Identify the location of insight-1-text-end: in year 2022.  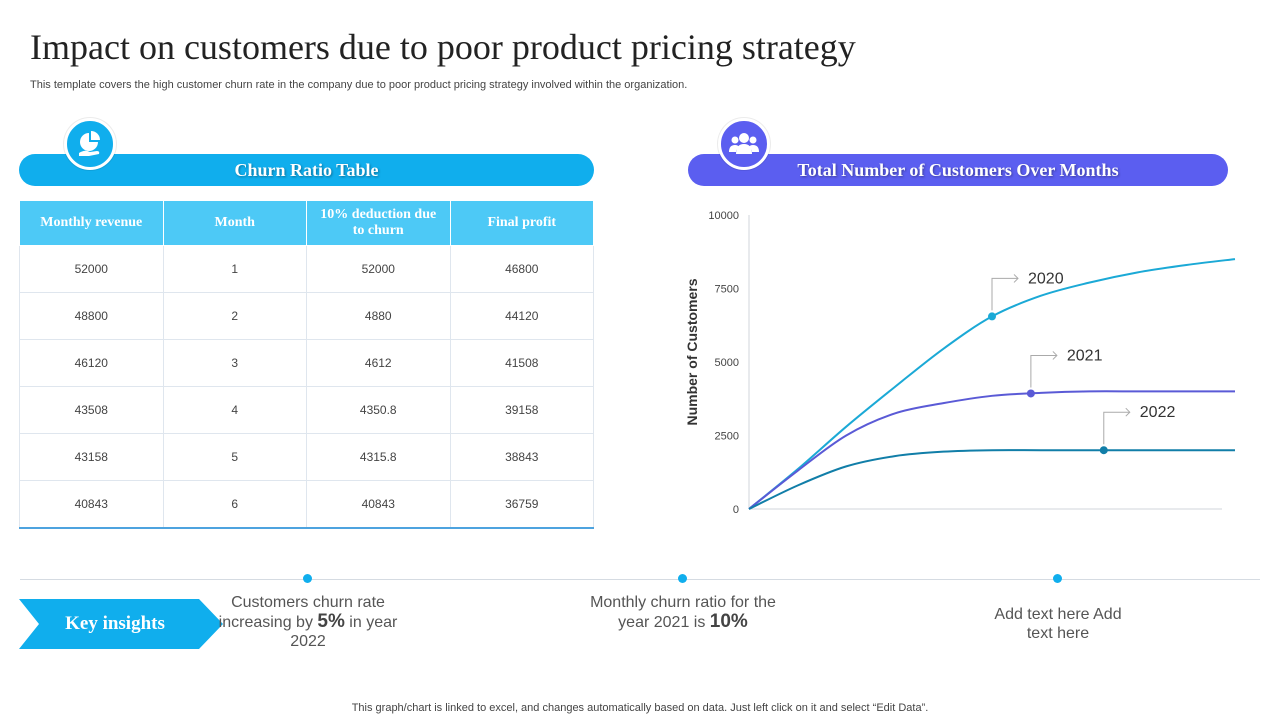
(344, 632).